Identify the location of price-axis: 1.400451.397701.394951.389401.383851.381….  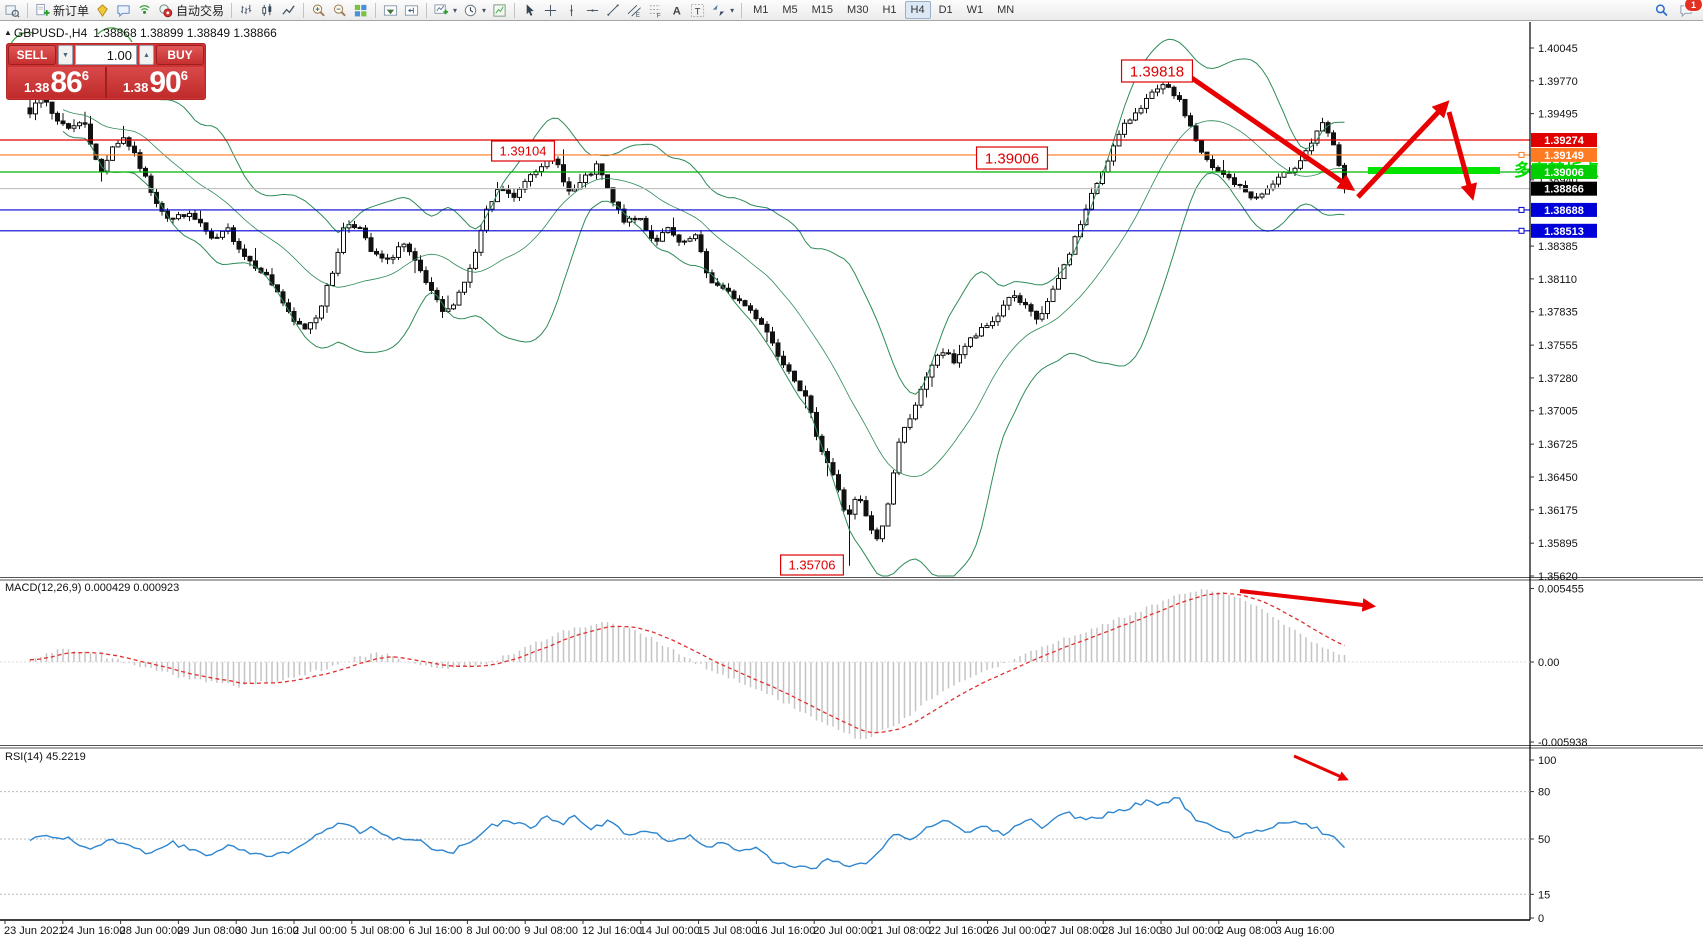
(1563, 313).